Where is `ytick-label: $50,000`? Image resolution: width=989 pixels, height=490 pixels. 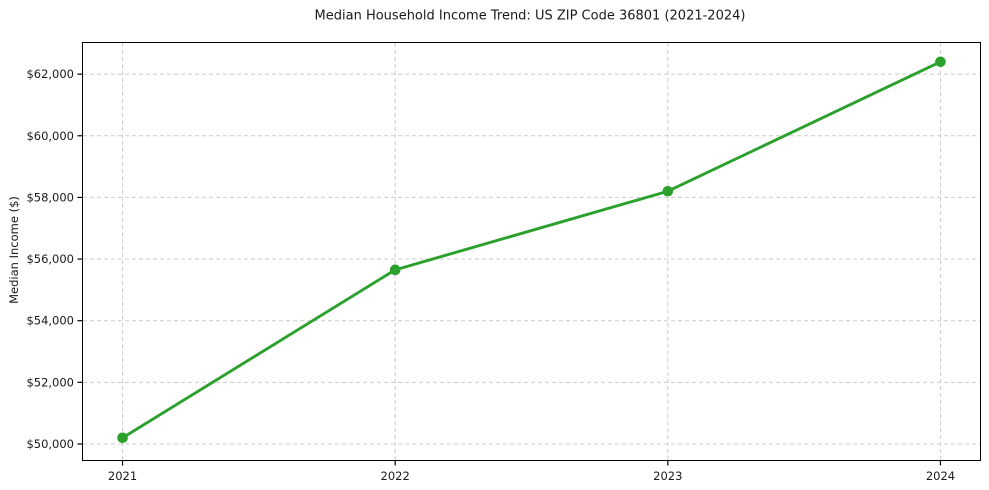
ytick-label: $50,000 is located at coordinates (50, 444).